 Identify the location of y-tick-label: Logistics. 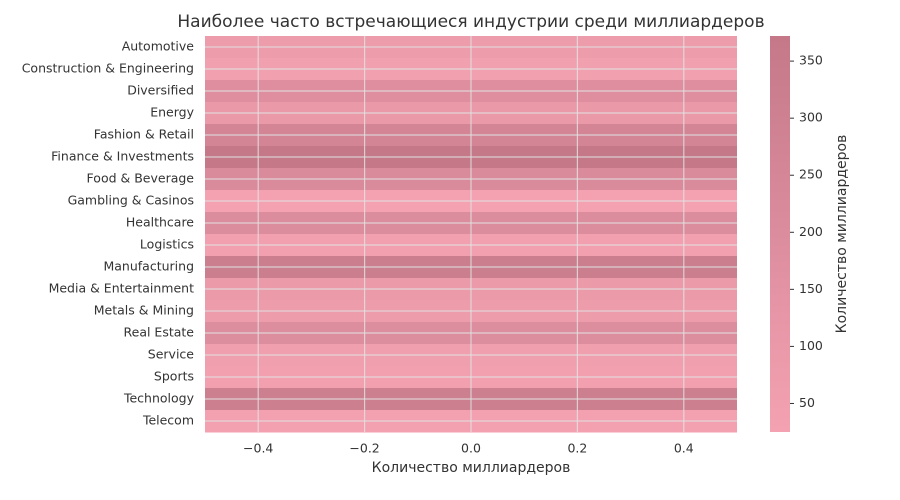
(167, 244).